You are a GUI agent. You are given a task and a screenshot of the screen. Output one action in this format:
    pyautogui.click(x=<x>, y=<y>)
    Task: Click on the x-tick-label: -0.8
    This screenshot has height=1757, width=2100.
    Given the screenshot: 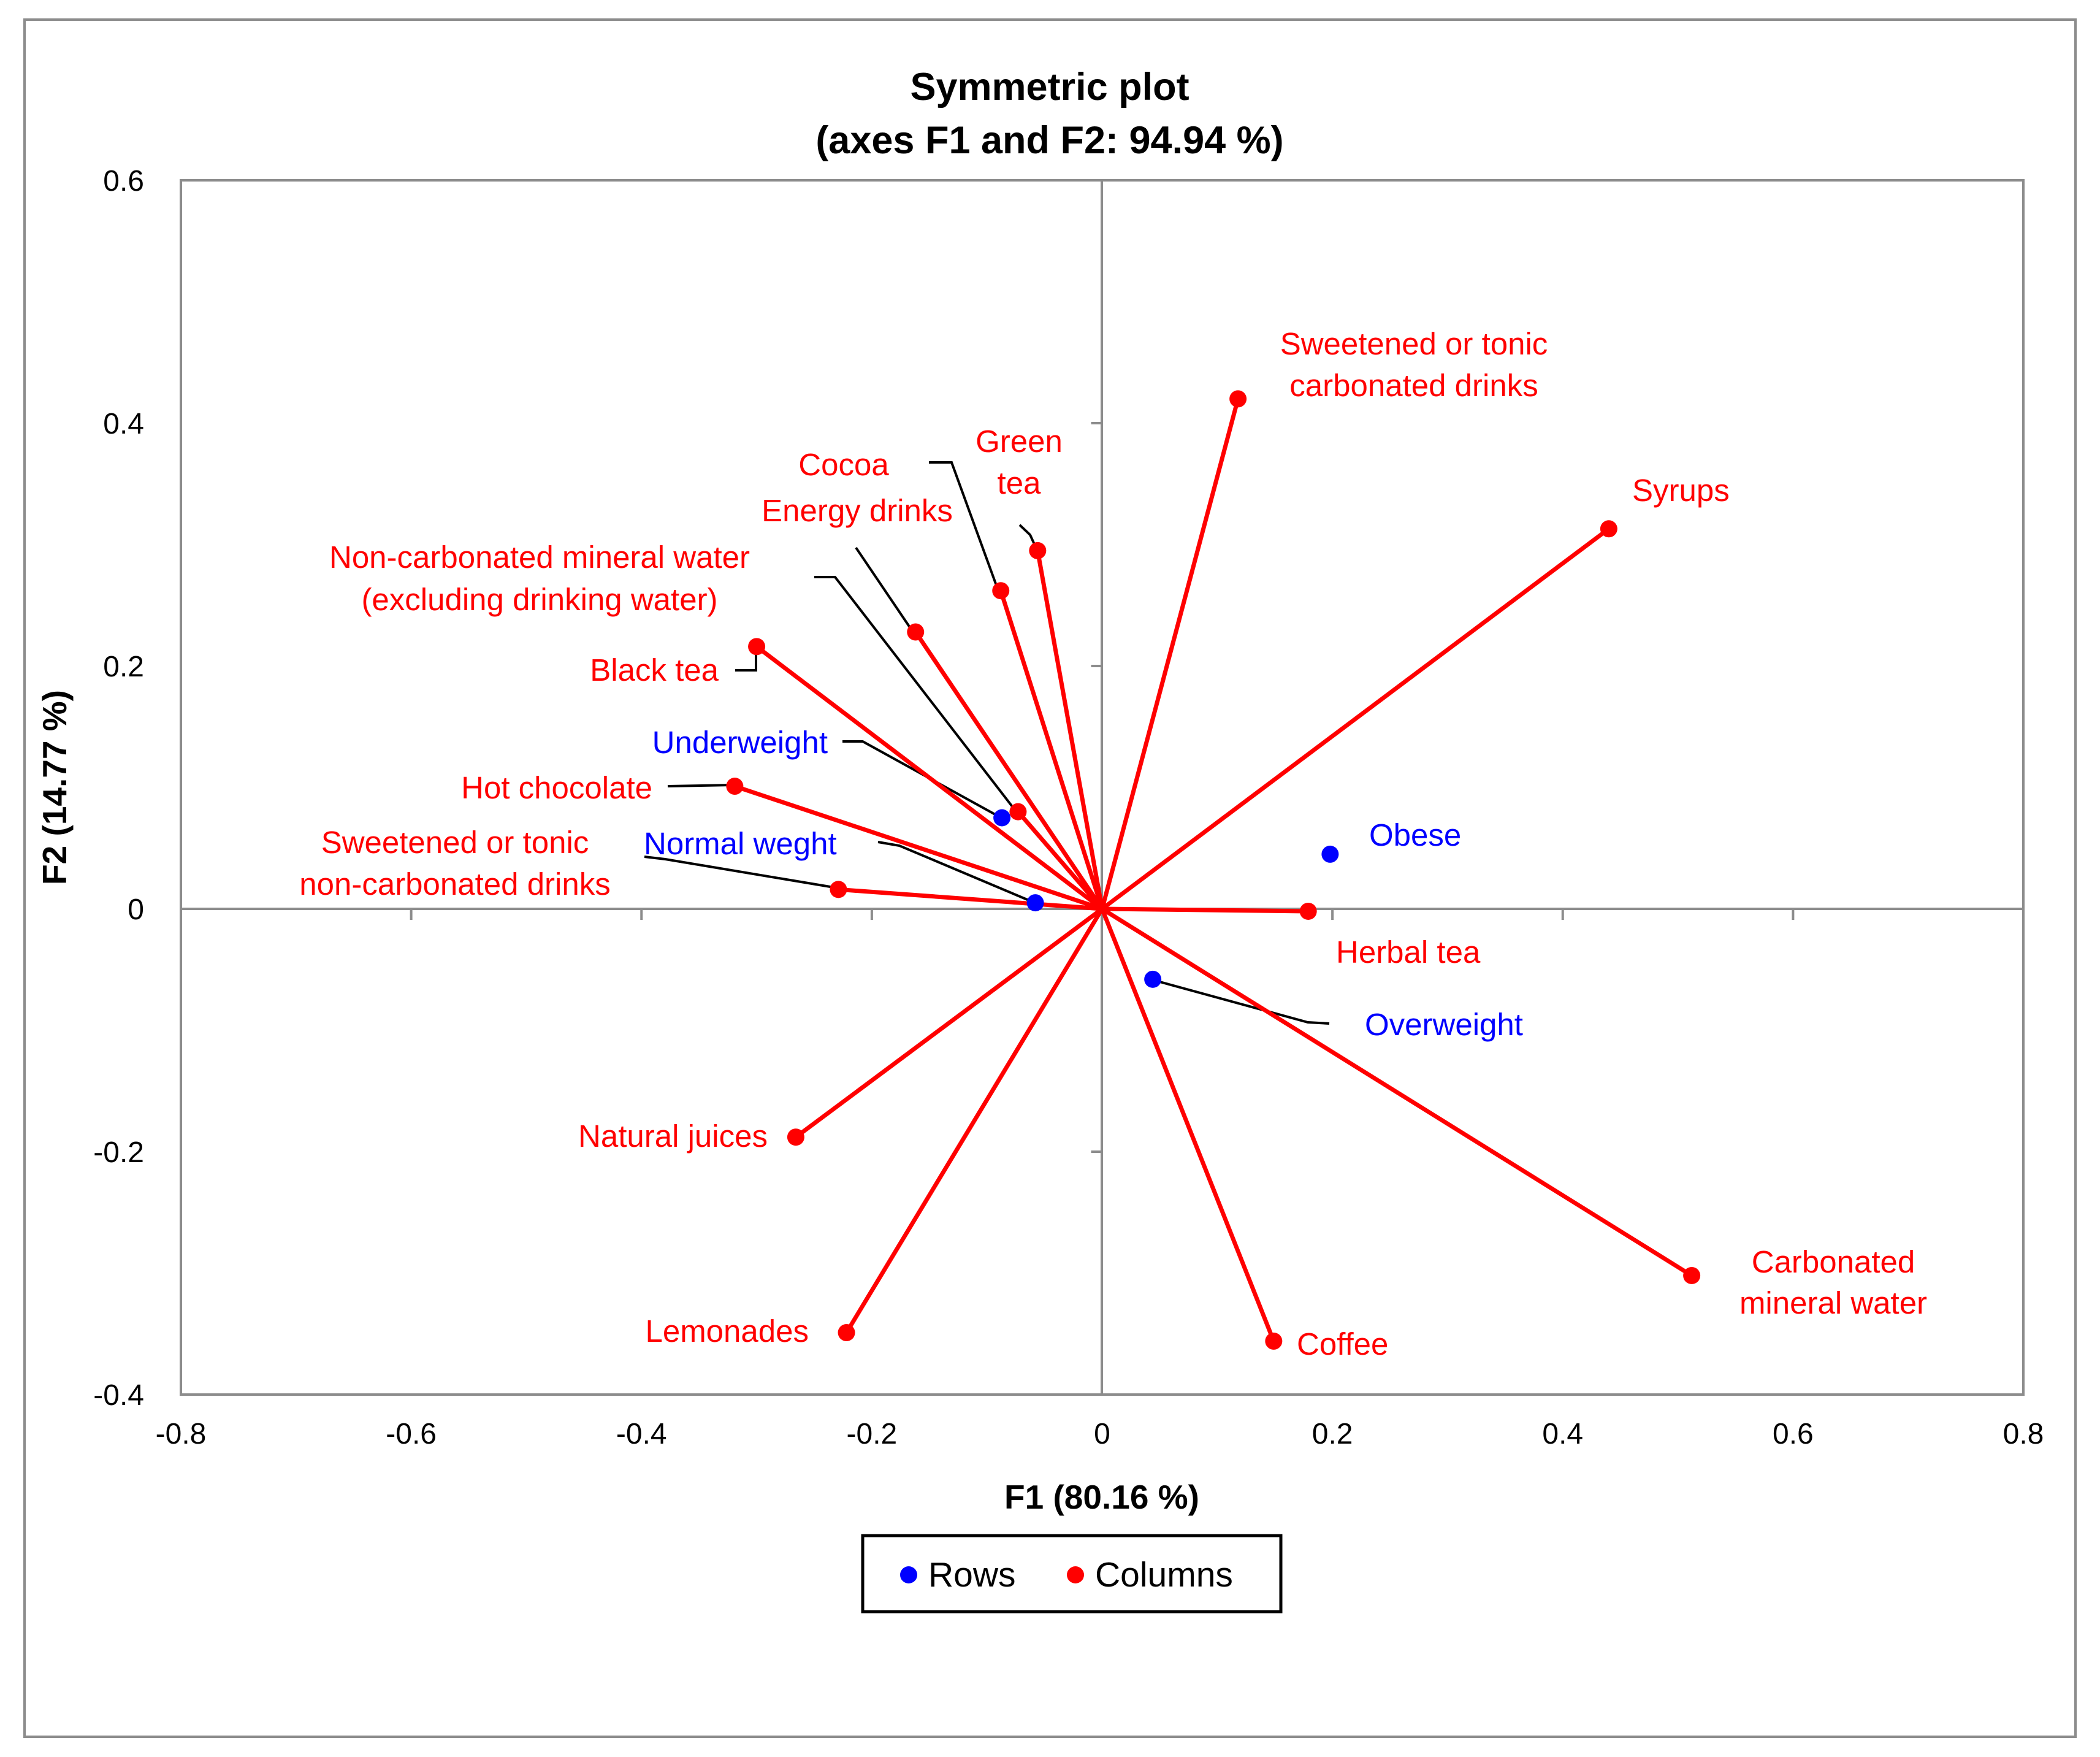 What is the action you would take?
    pyautogui.click(x=182, y=1434)
    